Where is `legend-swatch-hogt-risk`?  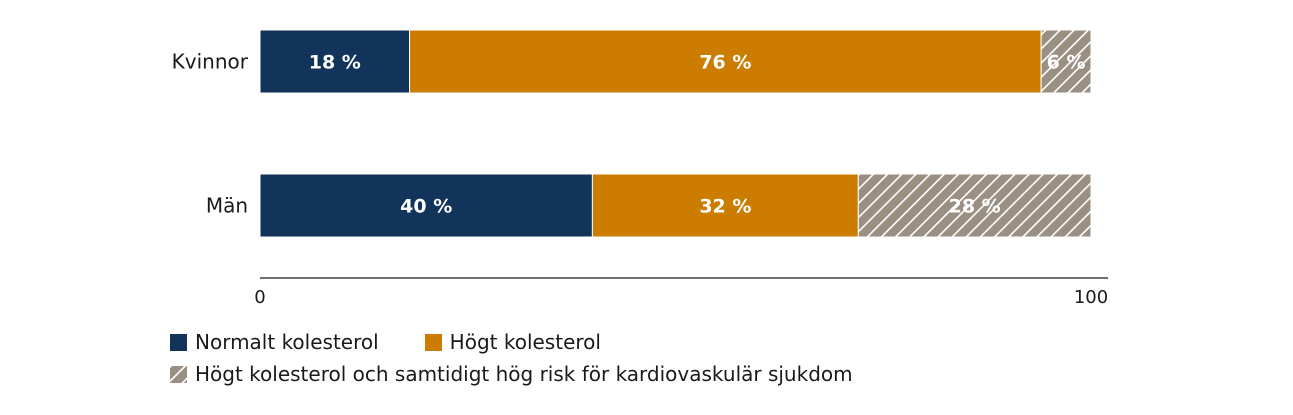
legend-swatch-hogt-risk is located at coordinates (178, 374).